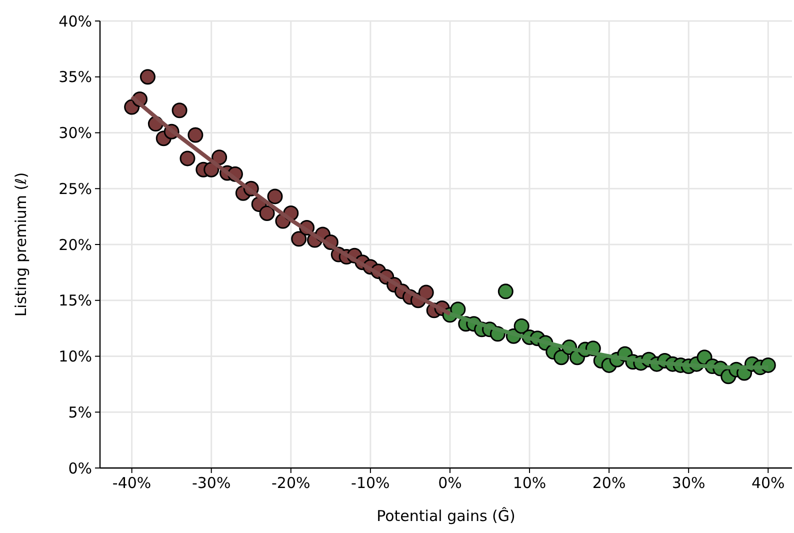 Image resolution: width=794 pixels, height=533 pixels. What do you see at coordinates (75, 21) in the screenshot?
I see `y-tick-label: 40%` at bounding box center [75, 21].